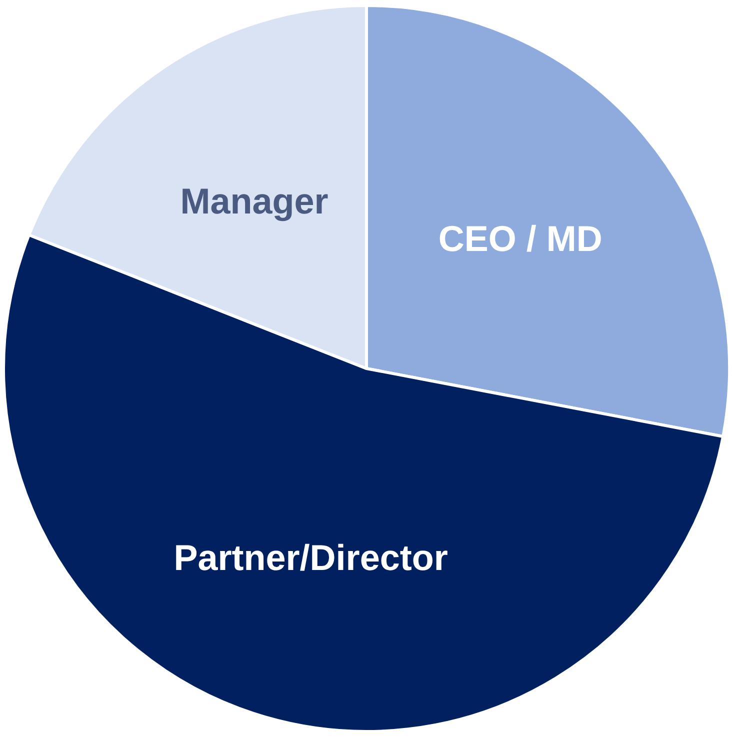 This screenshot has width=733, height=737. What do you see at coordinates (311, 557) in the screenshot?
I see `slice-label: Partner/Director` at bounding box center [311, 557].